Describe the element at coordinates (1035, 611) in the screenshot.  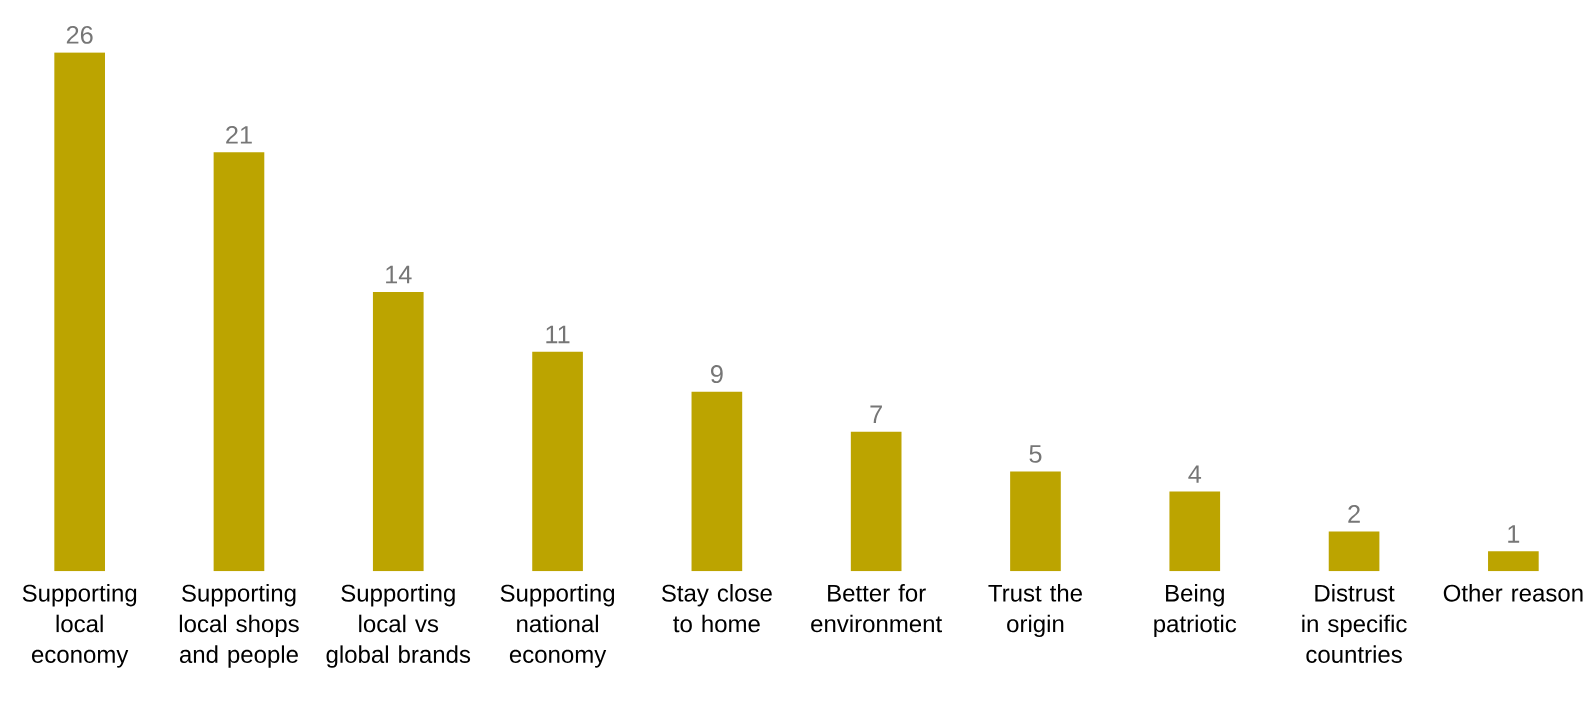
I see `x-tick-label: Trust the origin` at that location.